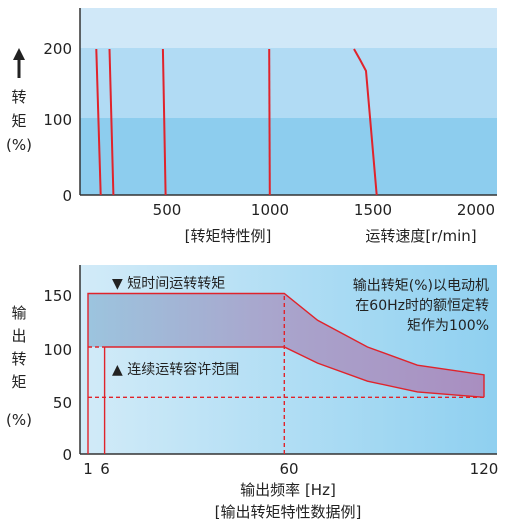  Describe the element at coordinates (62, 403) in the screenshot. I see `chart2-ytick-50: 50` at that location.